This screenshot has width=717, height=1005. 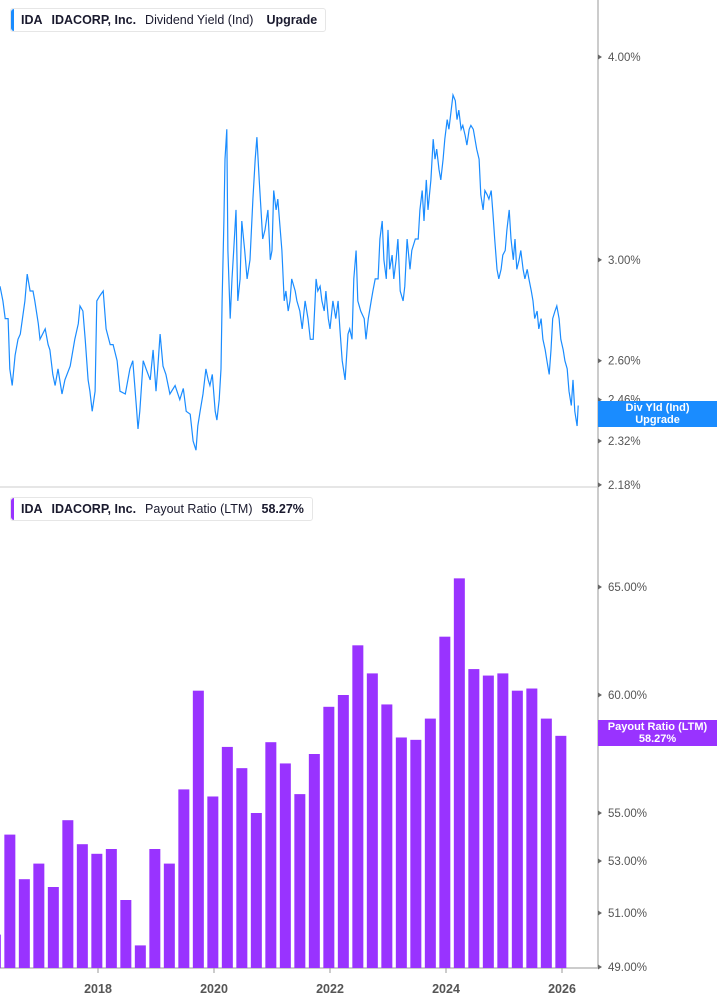 What do you see at coordinates (624, 58) in the screenshot?
I see `y-tick-label: 4.00%` at bounding box center [624, 58].